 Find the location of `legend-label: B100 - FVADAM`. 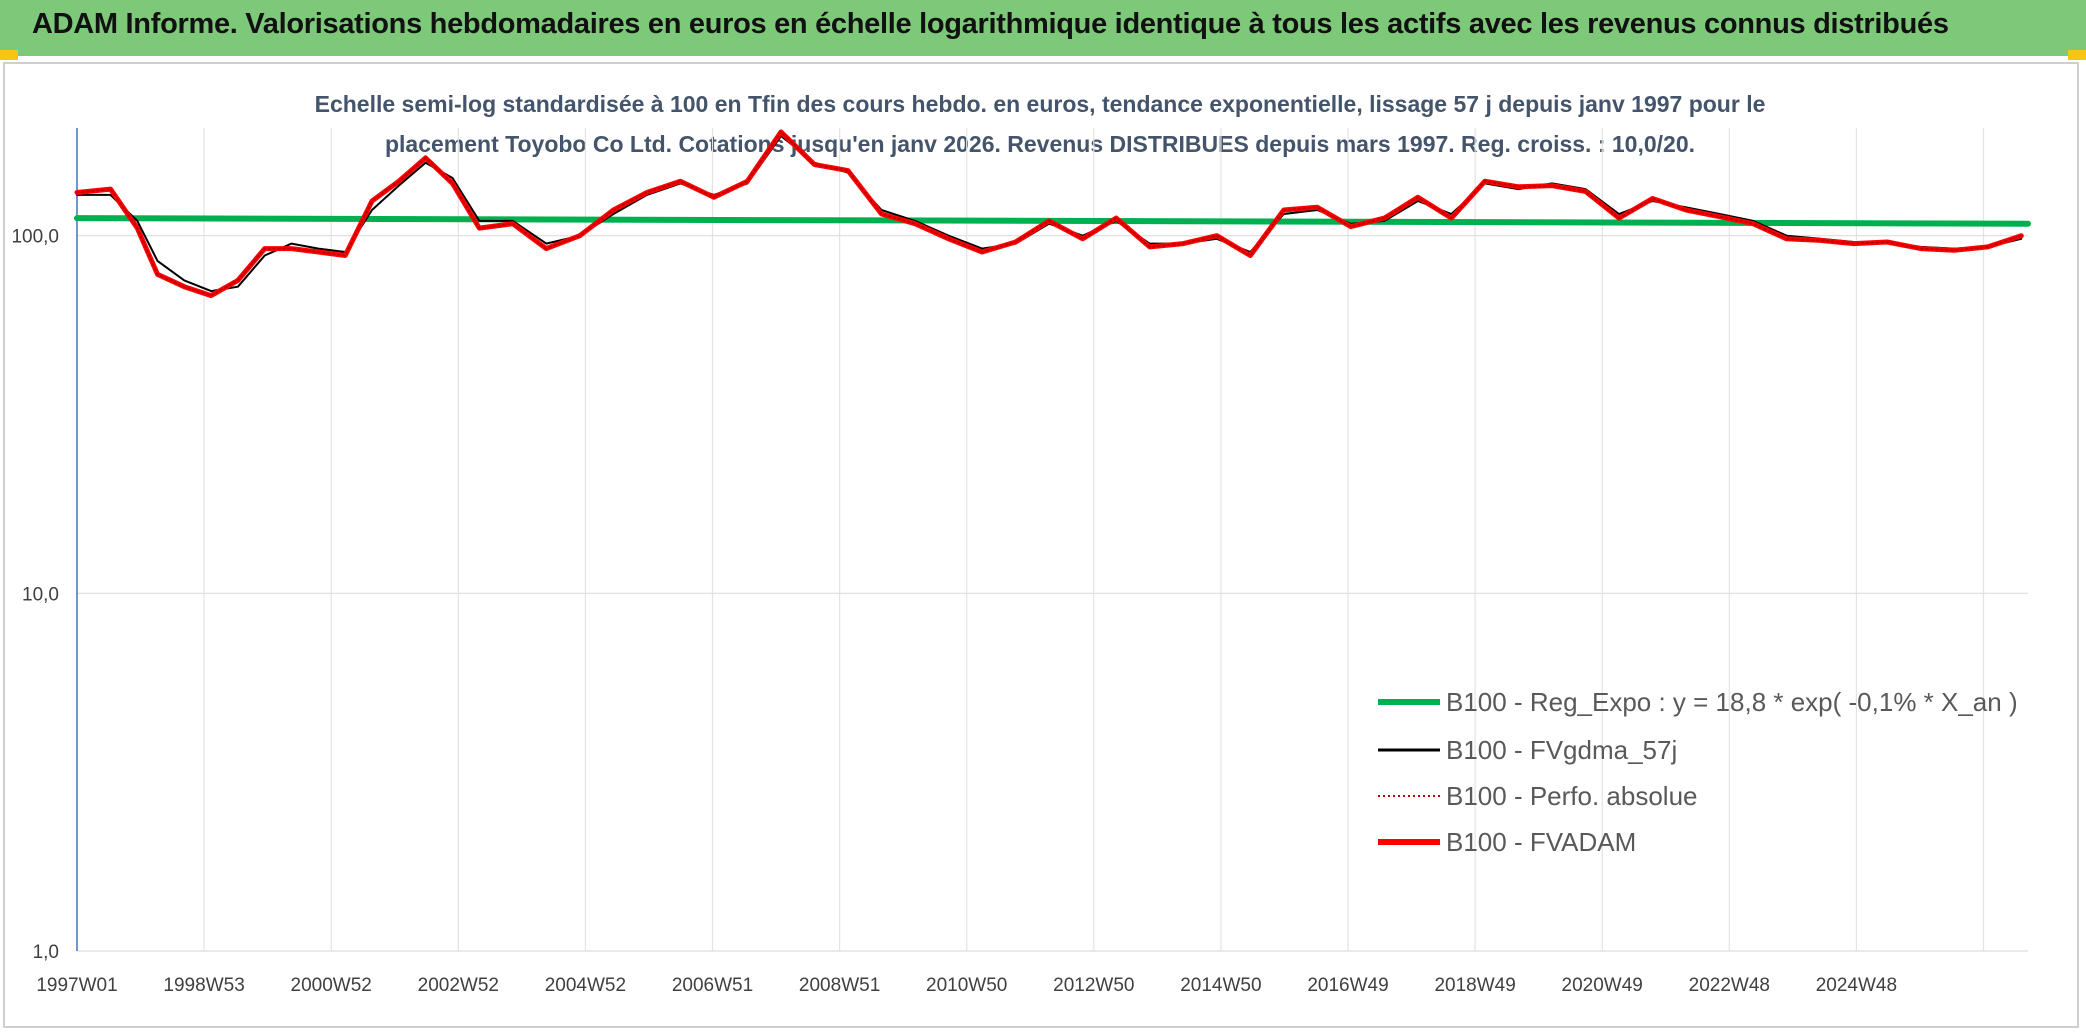

legend-label: B100 - FVADAM is located at coordinates (1541, 842).